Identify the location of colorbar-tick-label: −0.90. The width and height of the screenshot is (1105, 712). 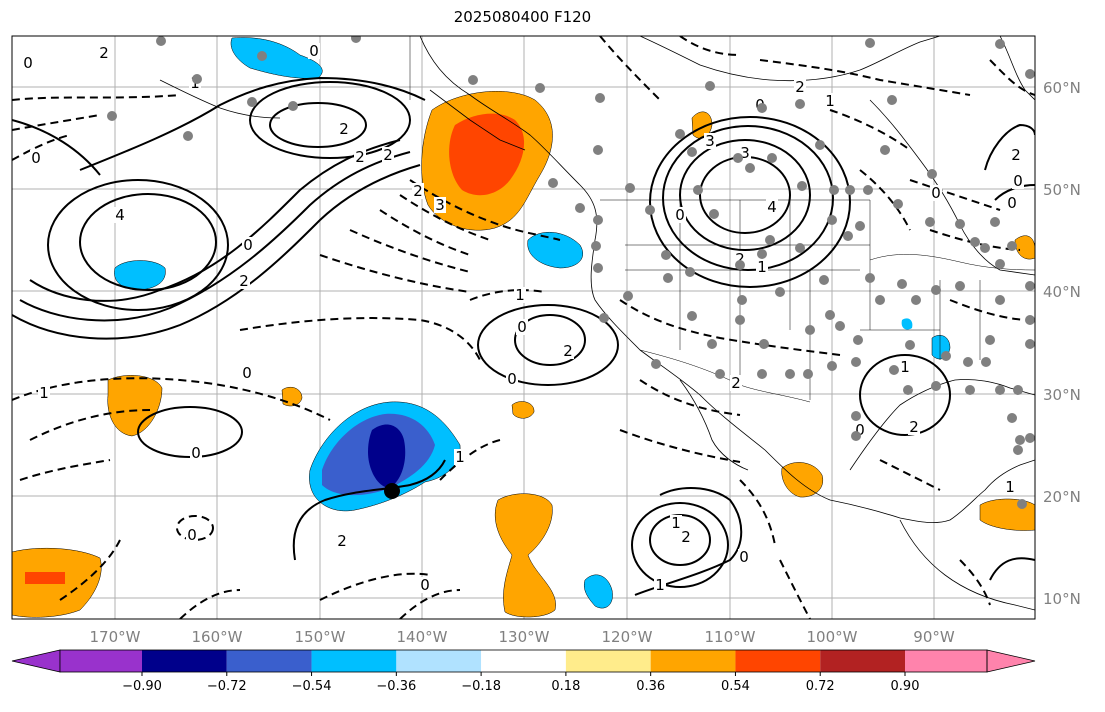
(142, 686).